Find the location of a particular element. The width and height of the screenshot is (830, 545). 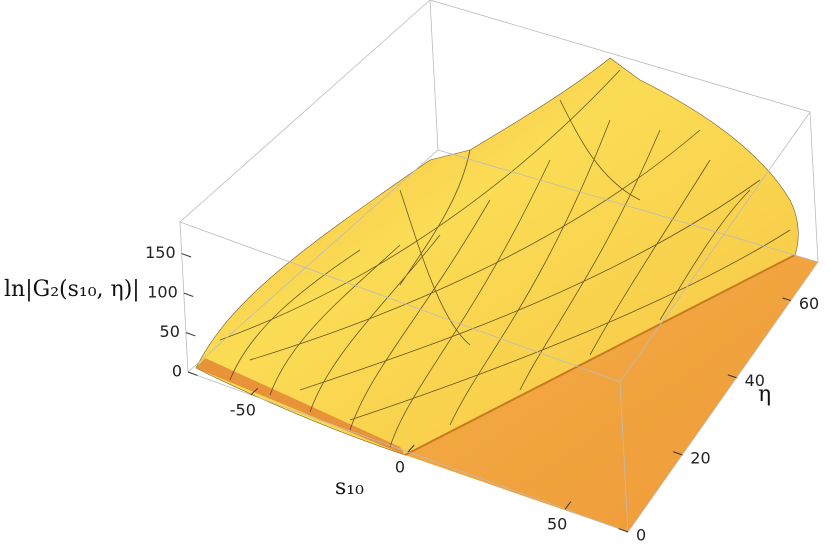

y-tick-label: 0 is located at coordinates (641, 535).